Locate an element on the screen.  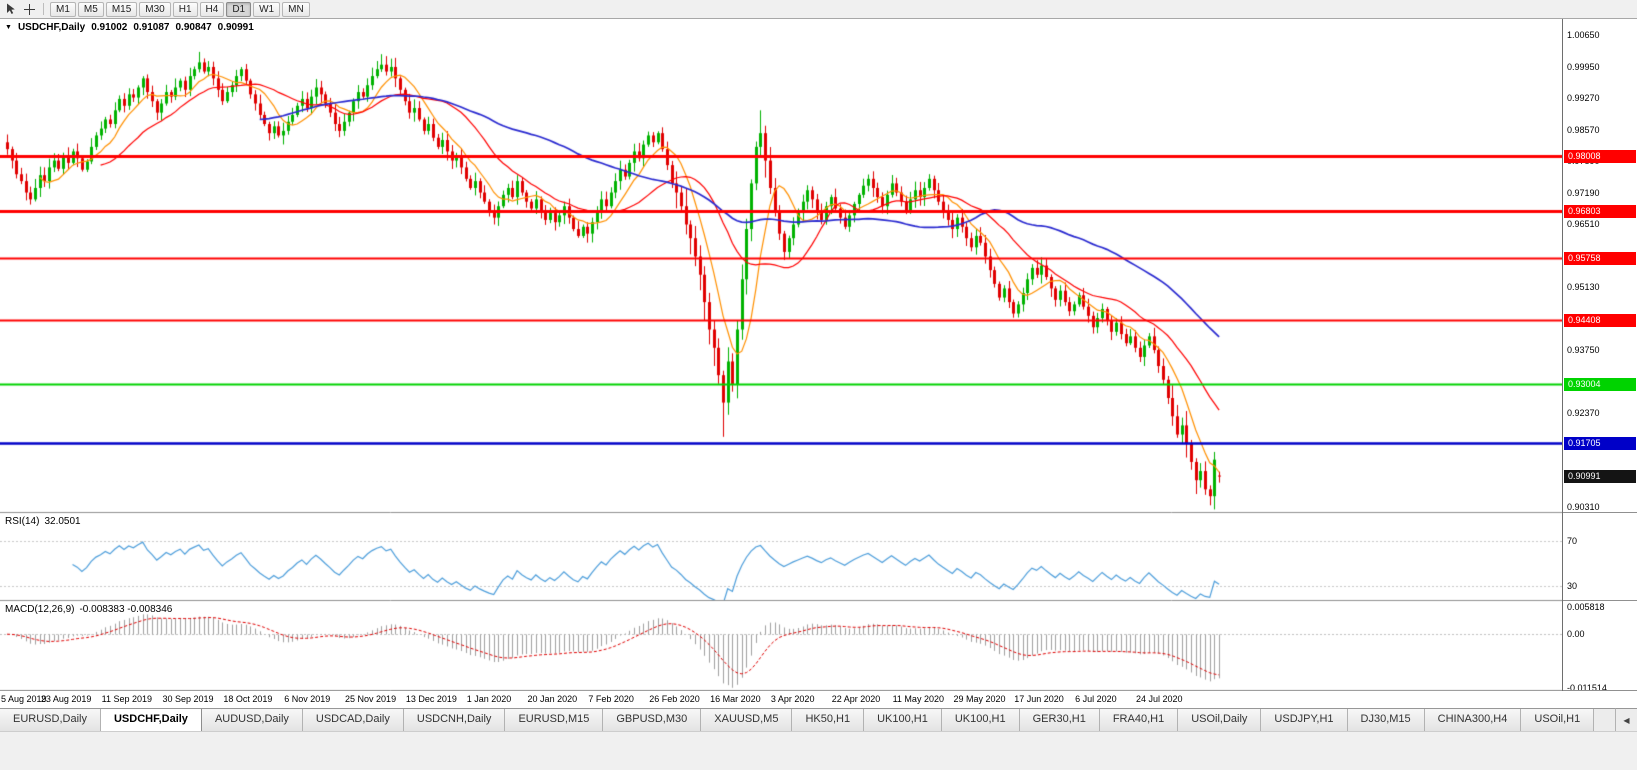
chart-tab-gbpusd-m30: GBPUSD,M30 is located at coordinates (652, 720).